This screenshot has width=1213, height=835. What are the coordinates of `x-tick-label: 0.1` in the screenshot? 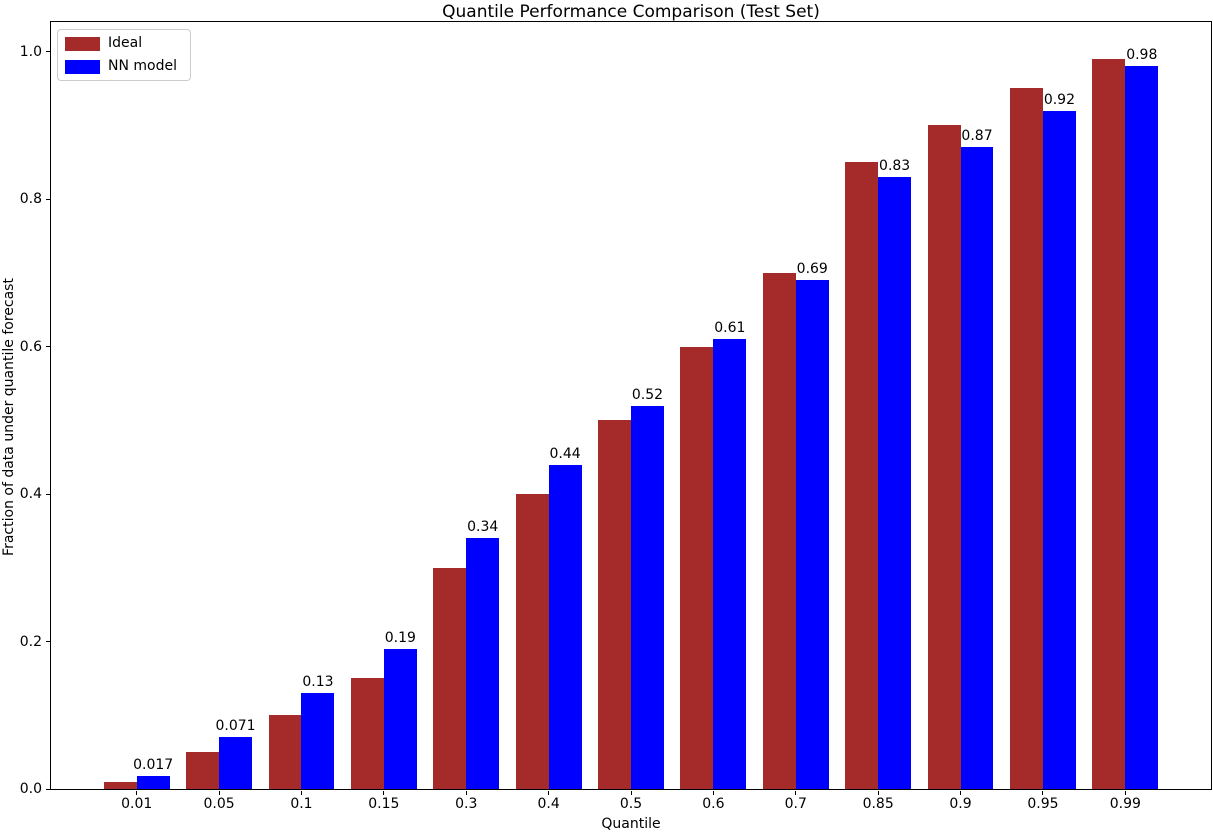 It's located at (301, 804).